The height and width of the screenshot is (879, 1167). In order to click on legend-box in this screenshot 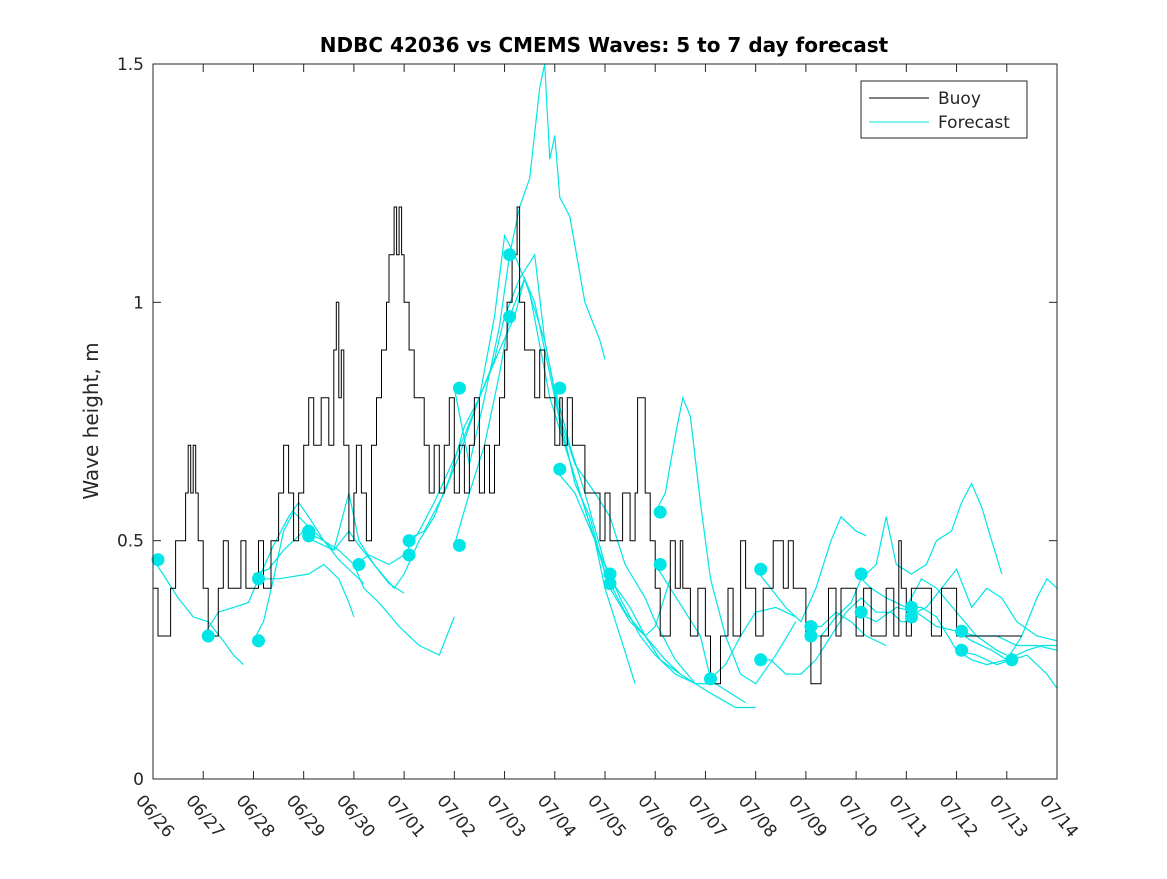, I will do `click(944, 109)`.